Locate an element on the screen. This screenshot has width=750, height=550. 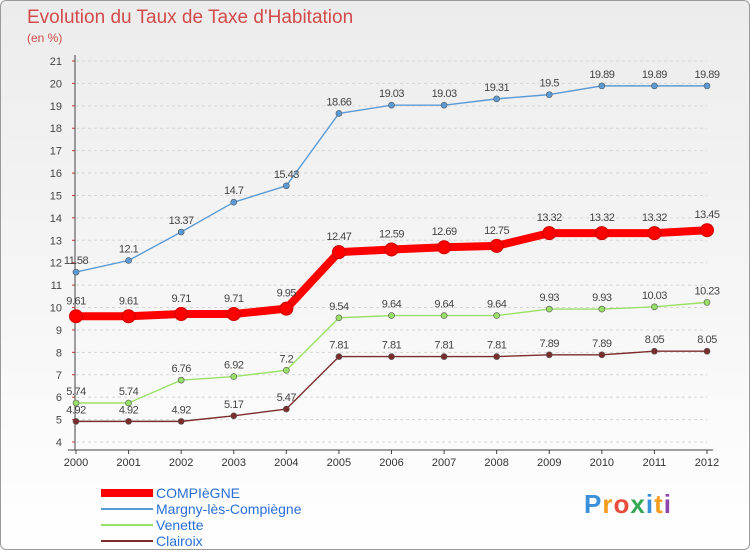
y-tick-label: 14 is located at coordinates (56, 219).